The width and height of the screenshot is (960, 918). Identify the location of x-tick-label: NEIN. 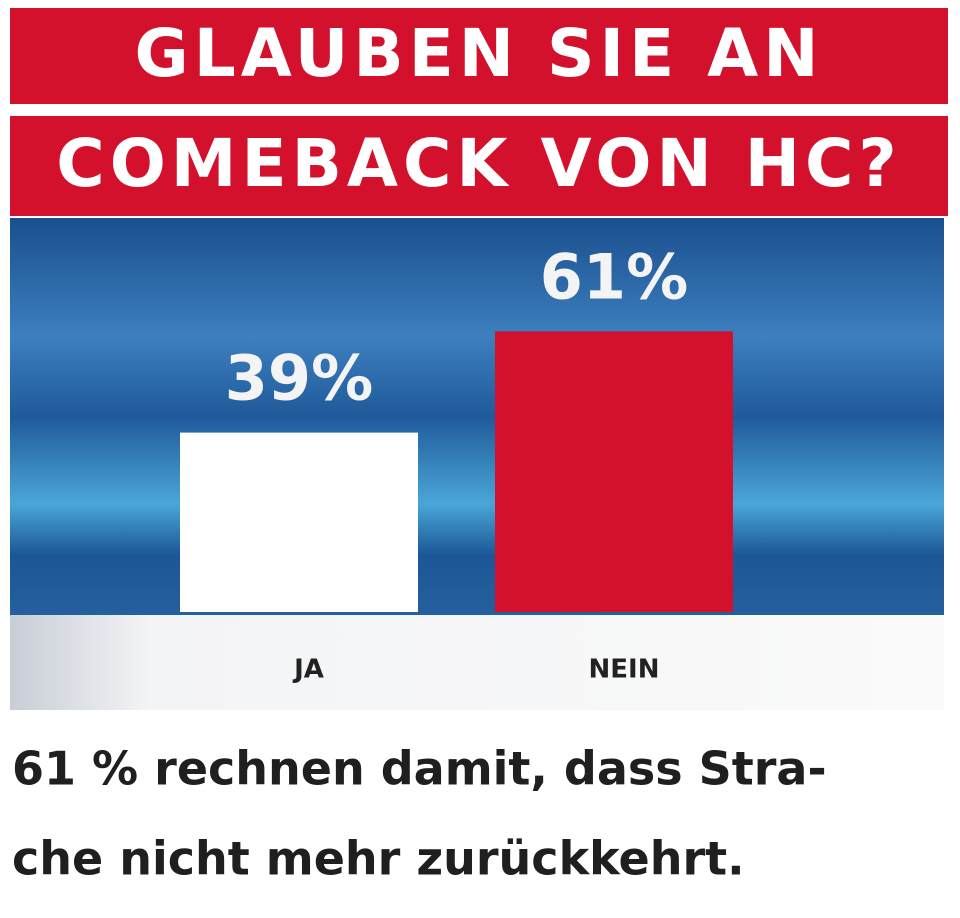
(624, 670).